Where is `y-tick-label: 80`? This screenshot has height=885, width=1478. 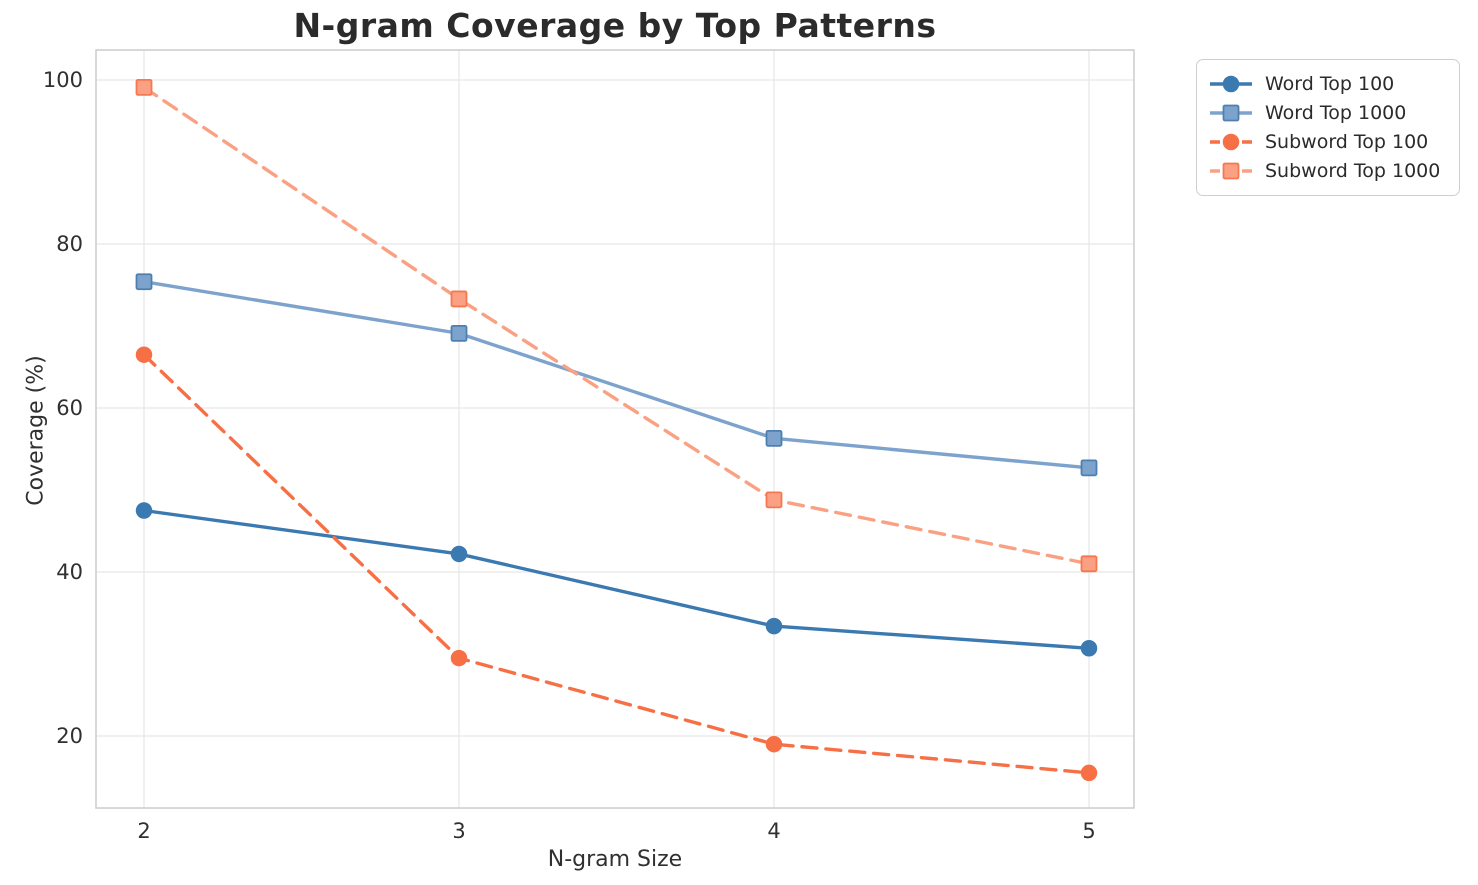 y-tick-label: 80 is located at coordinates (69, 244).